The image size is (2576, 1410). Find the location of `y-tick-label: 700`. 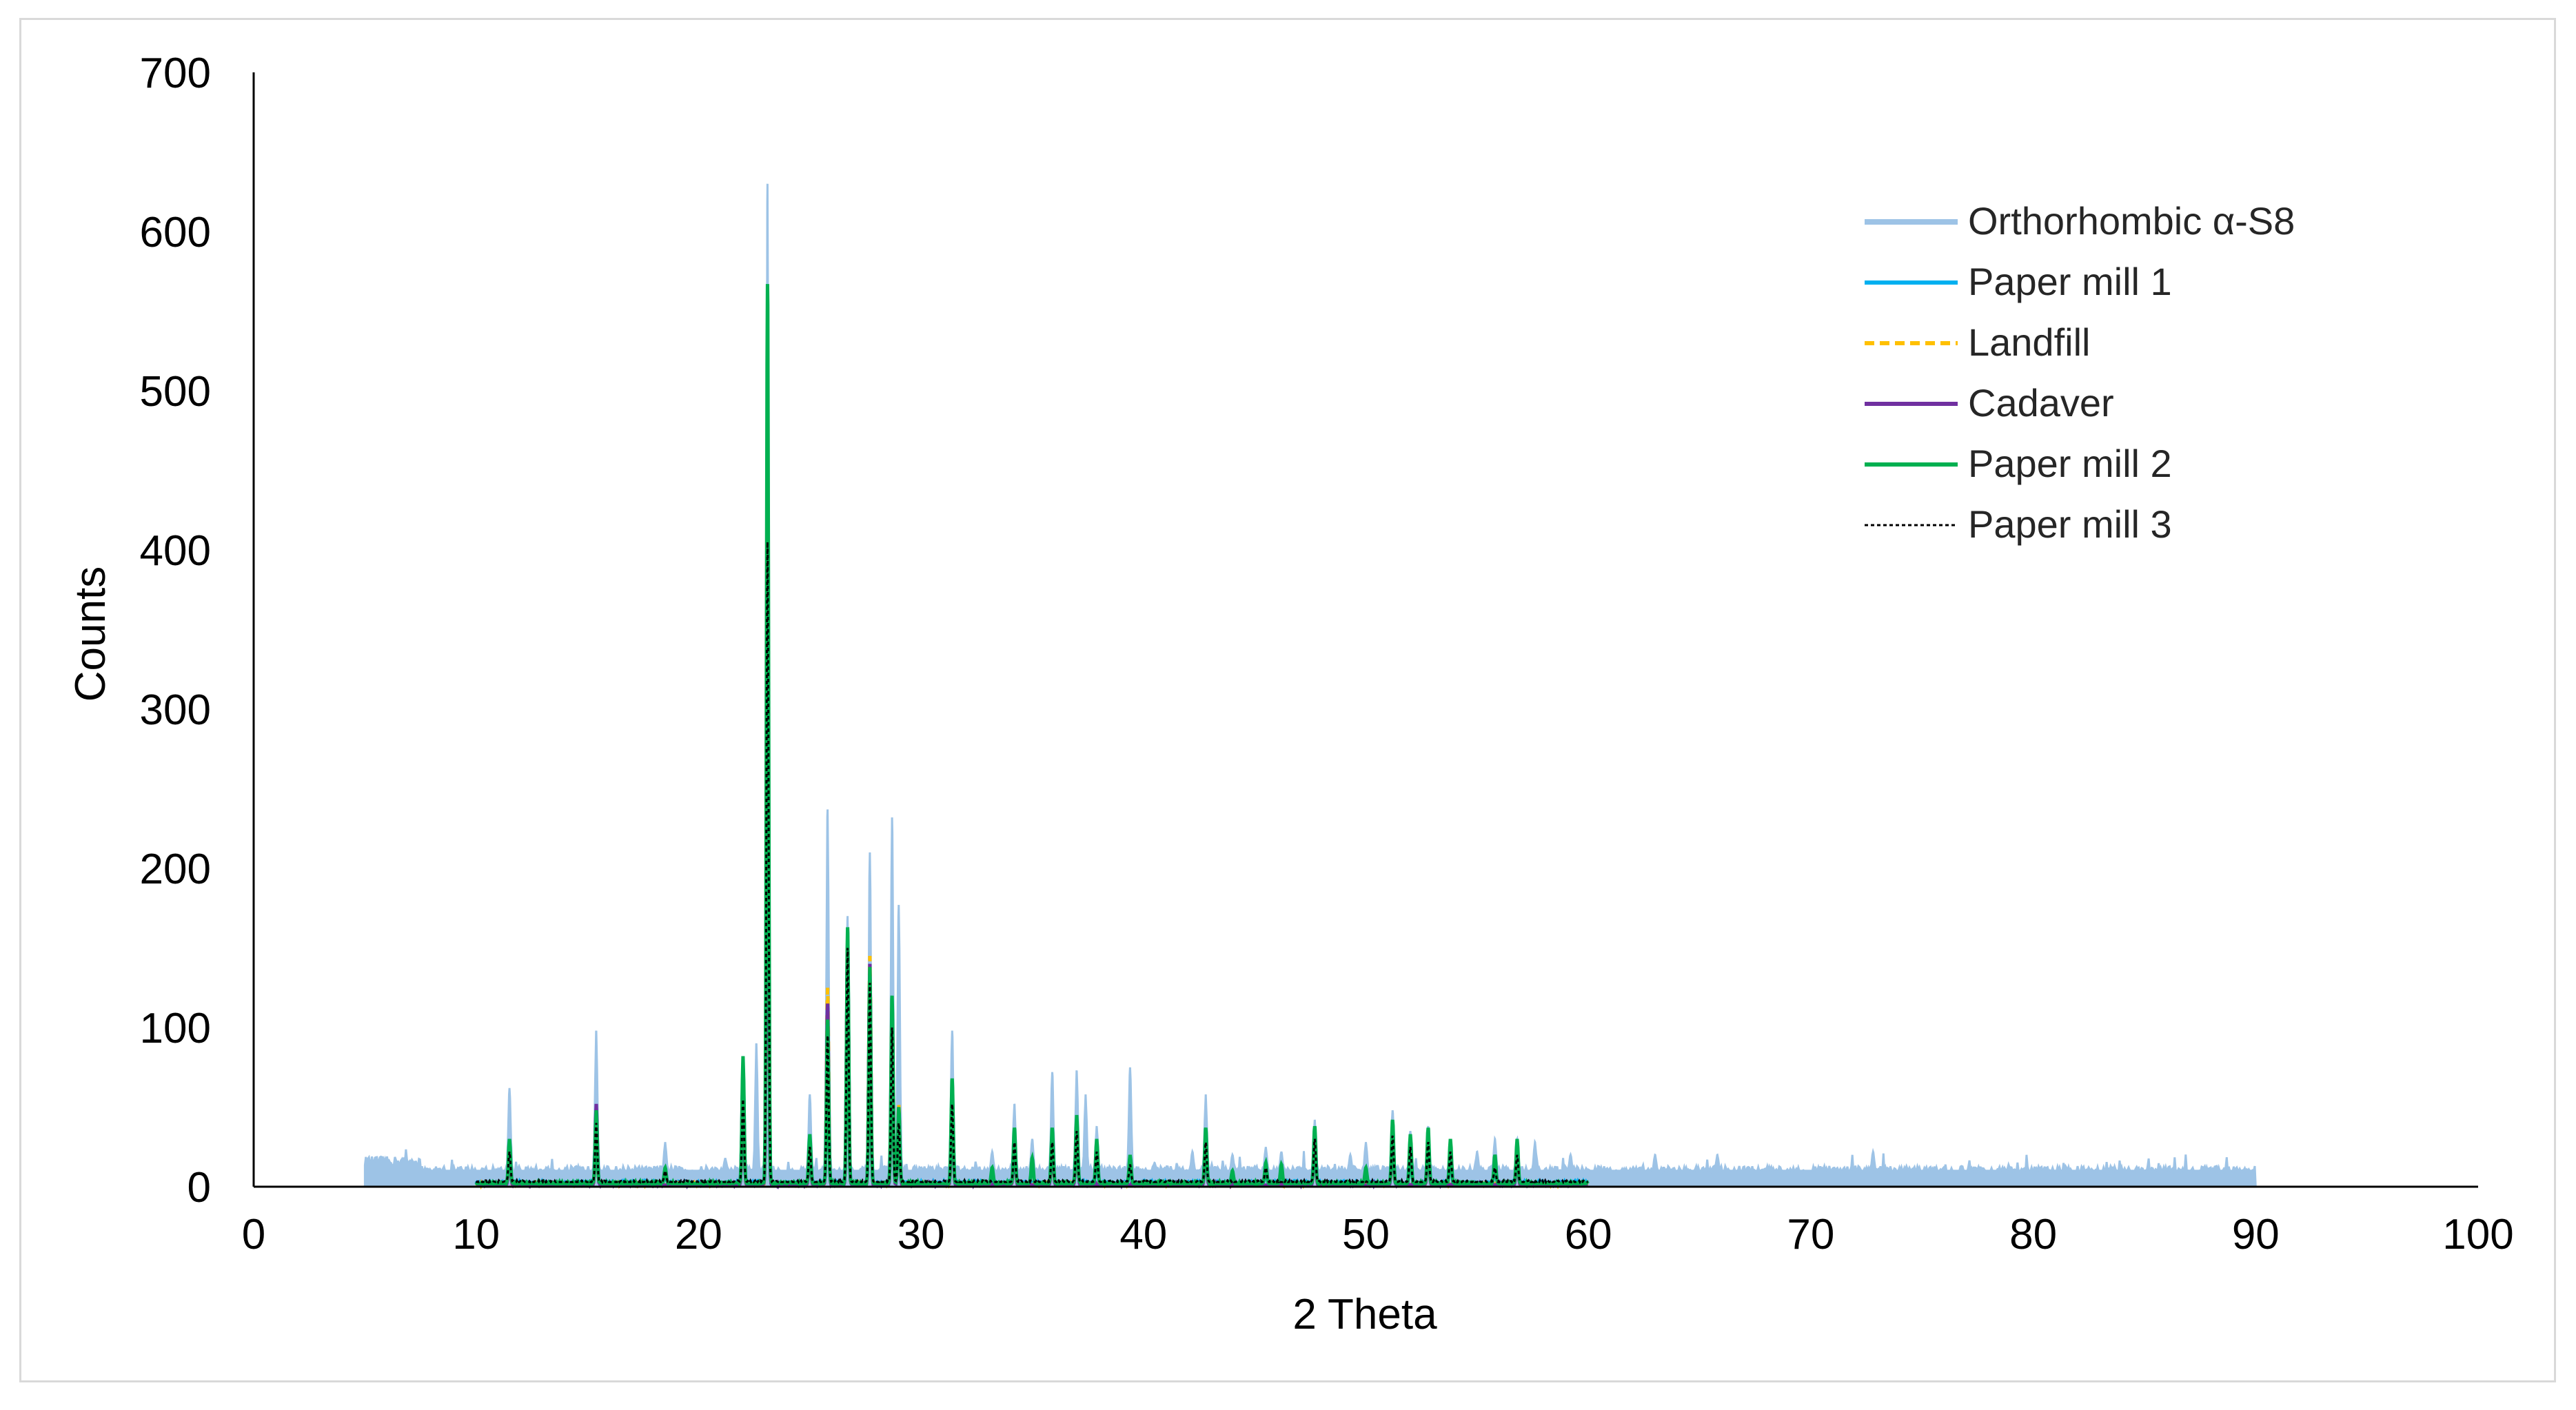

y-tick-label: 700 is located at coordinates (175, 73).